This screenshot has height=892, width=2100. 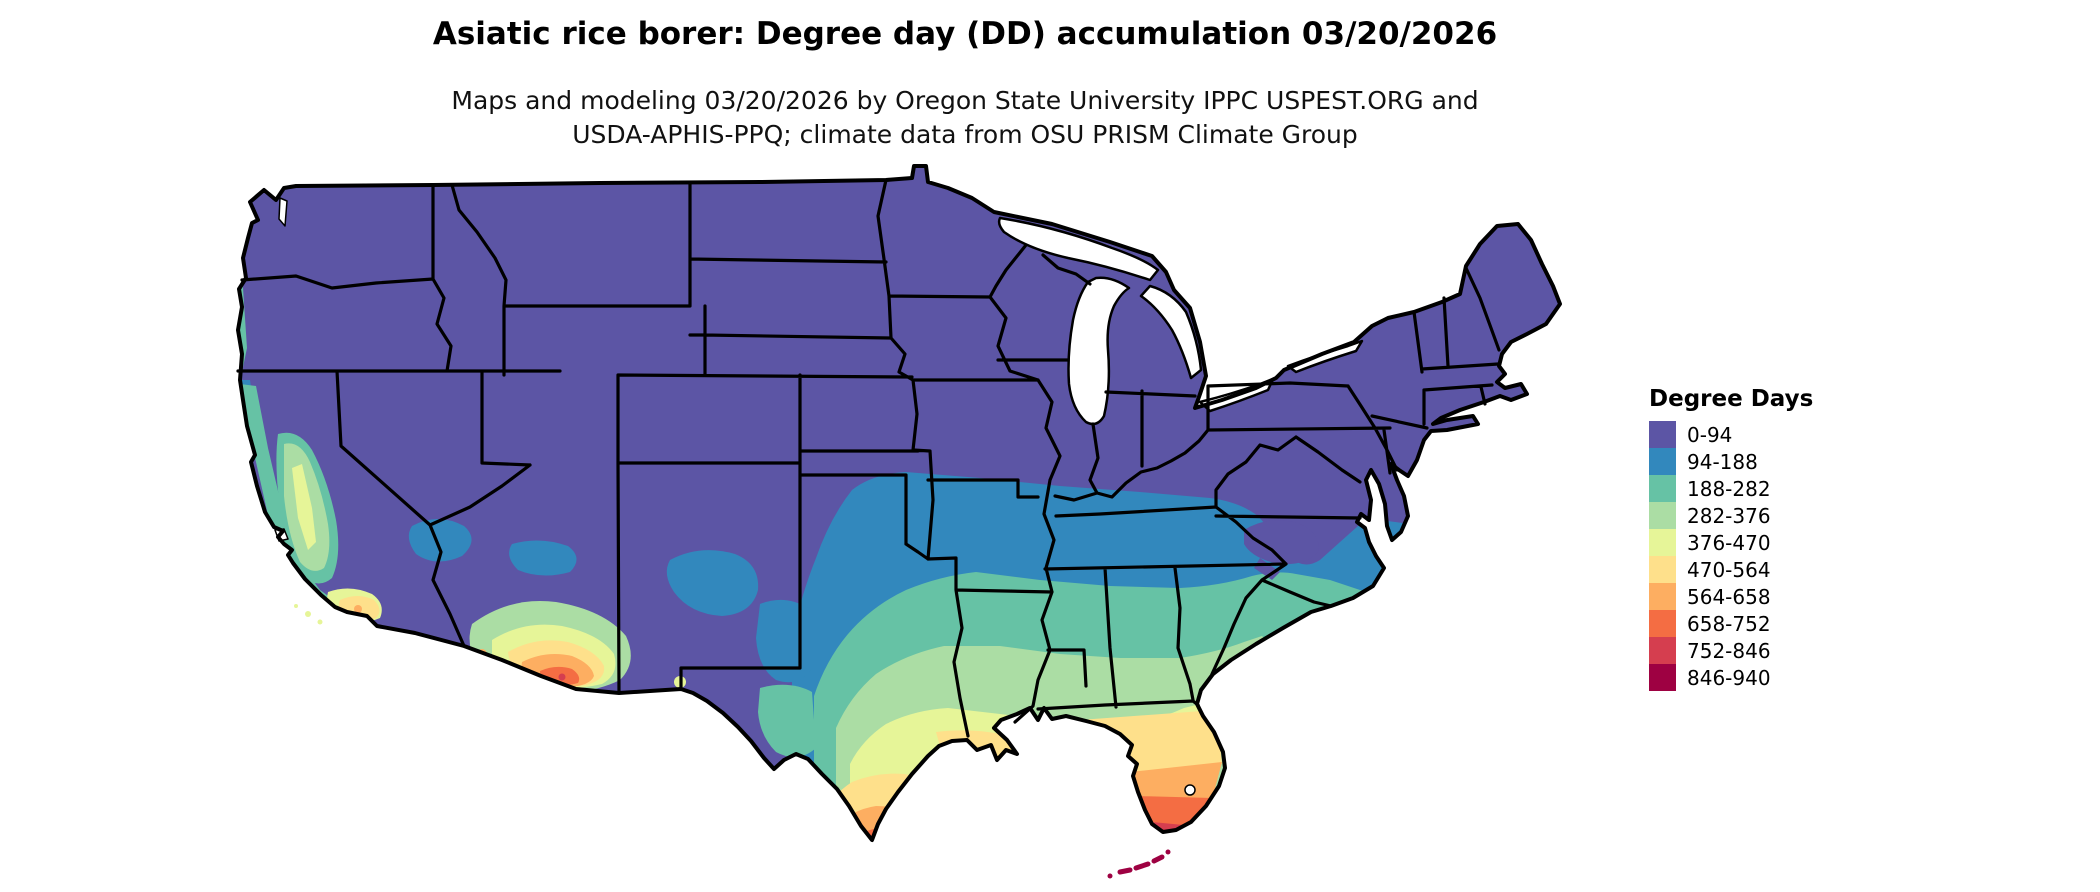 I want to click on lake-okeechobee, so click(x=1190, y=790).